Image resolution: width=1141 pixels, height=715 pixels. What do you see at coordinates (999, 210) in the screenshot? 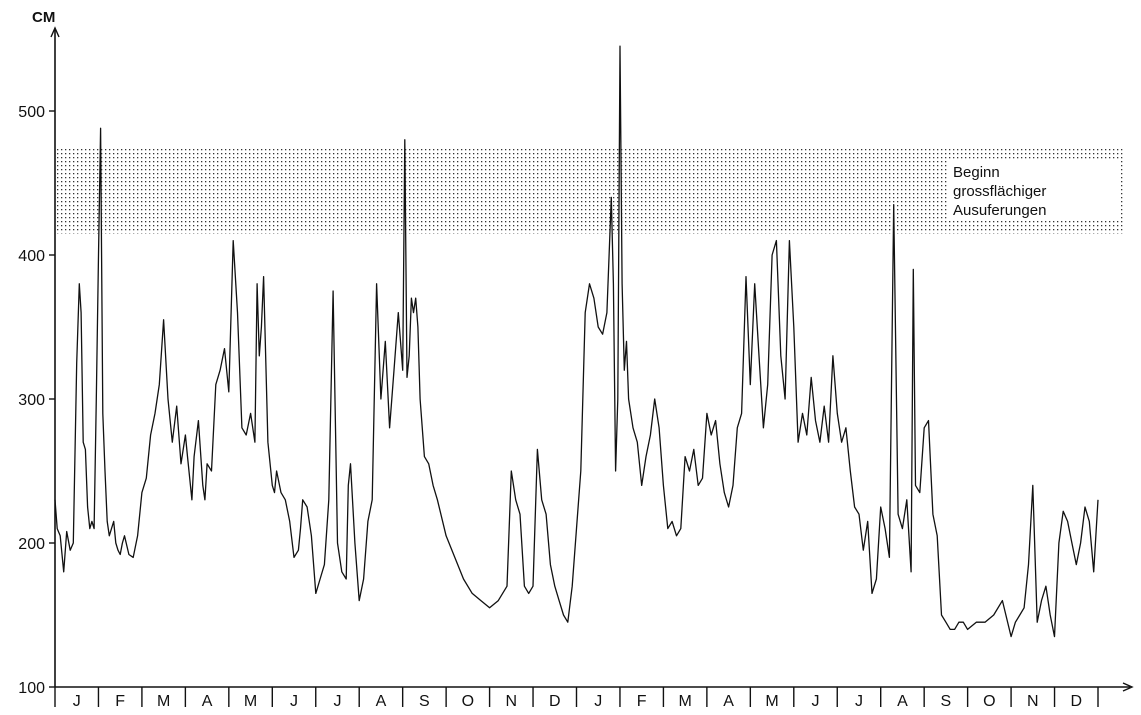
I see `band-label-line: Ausuferungen` at bounding box center [999, 210].